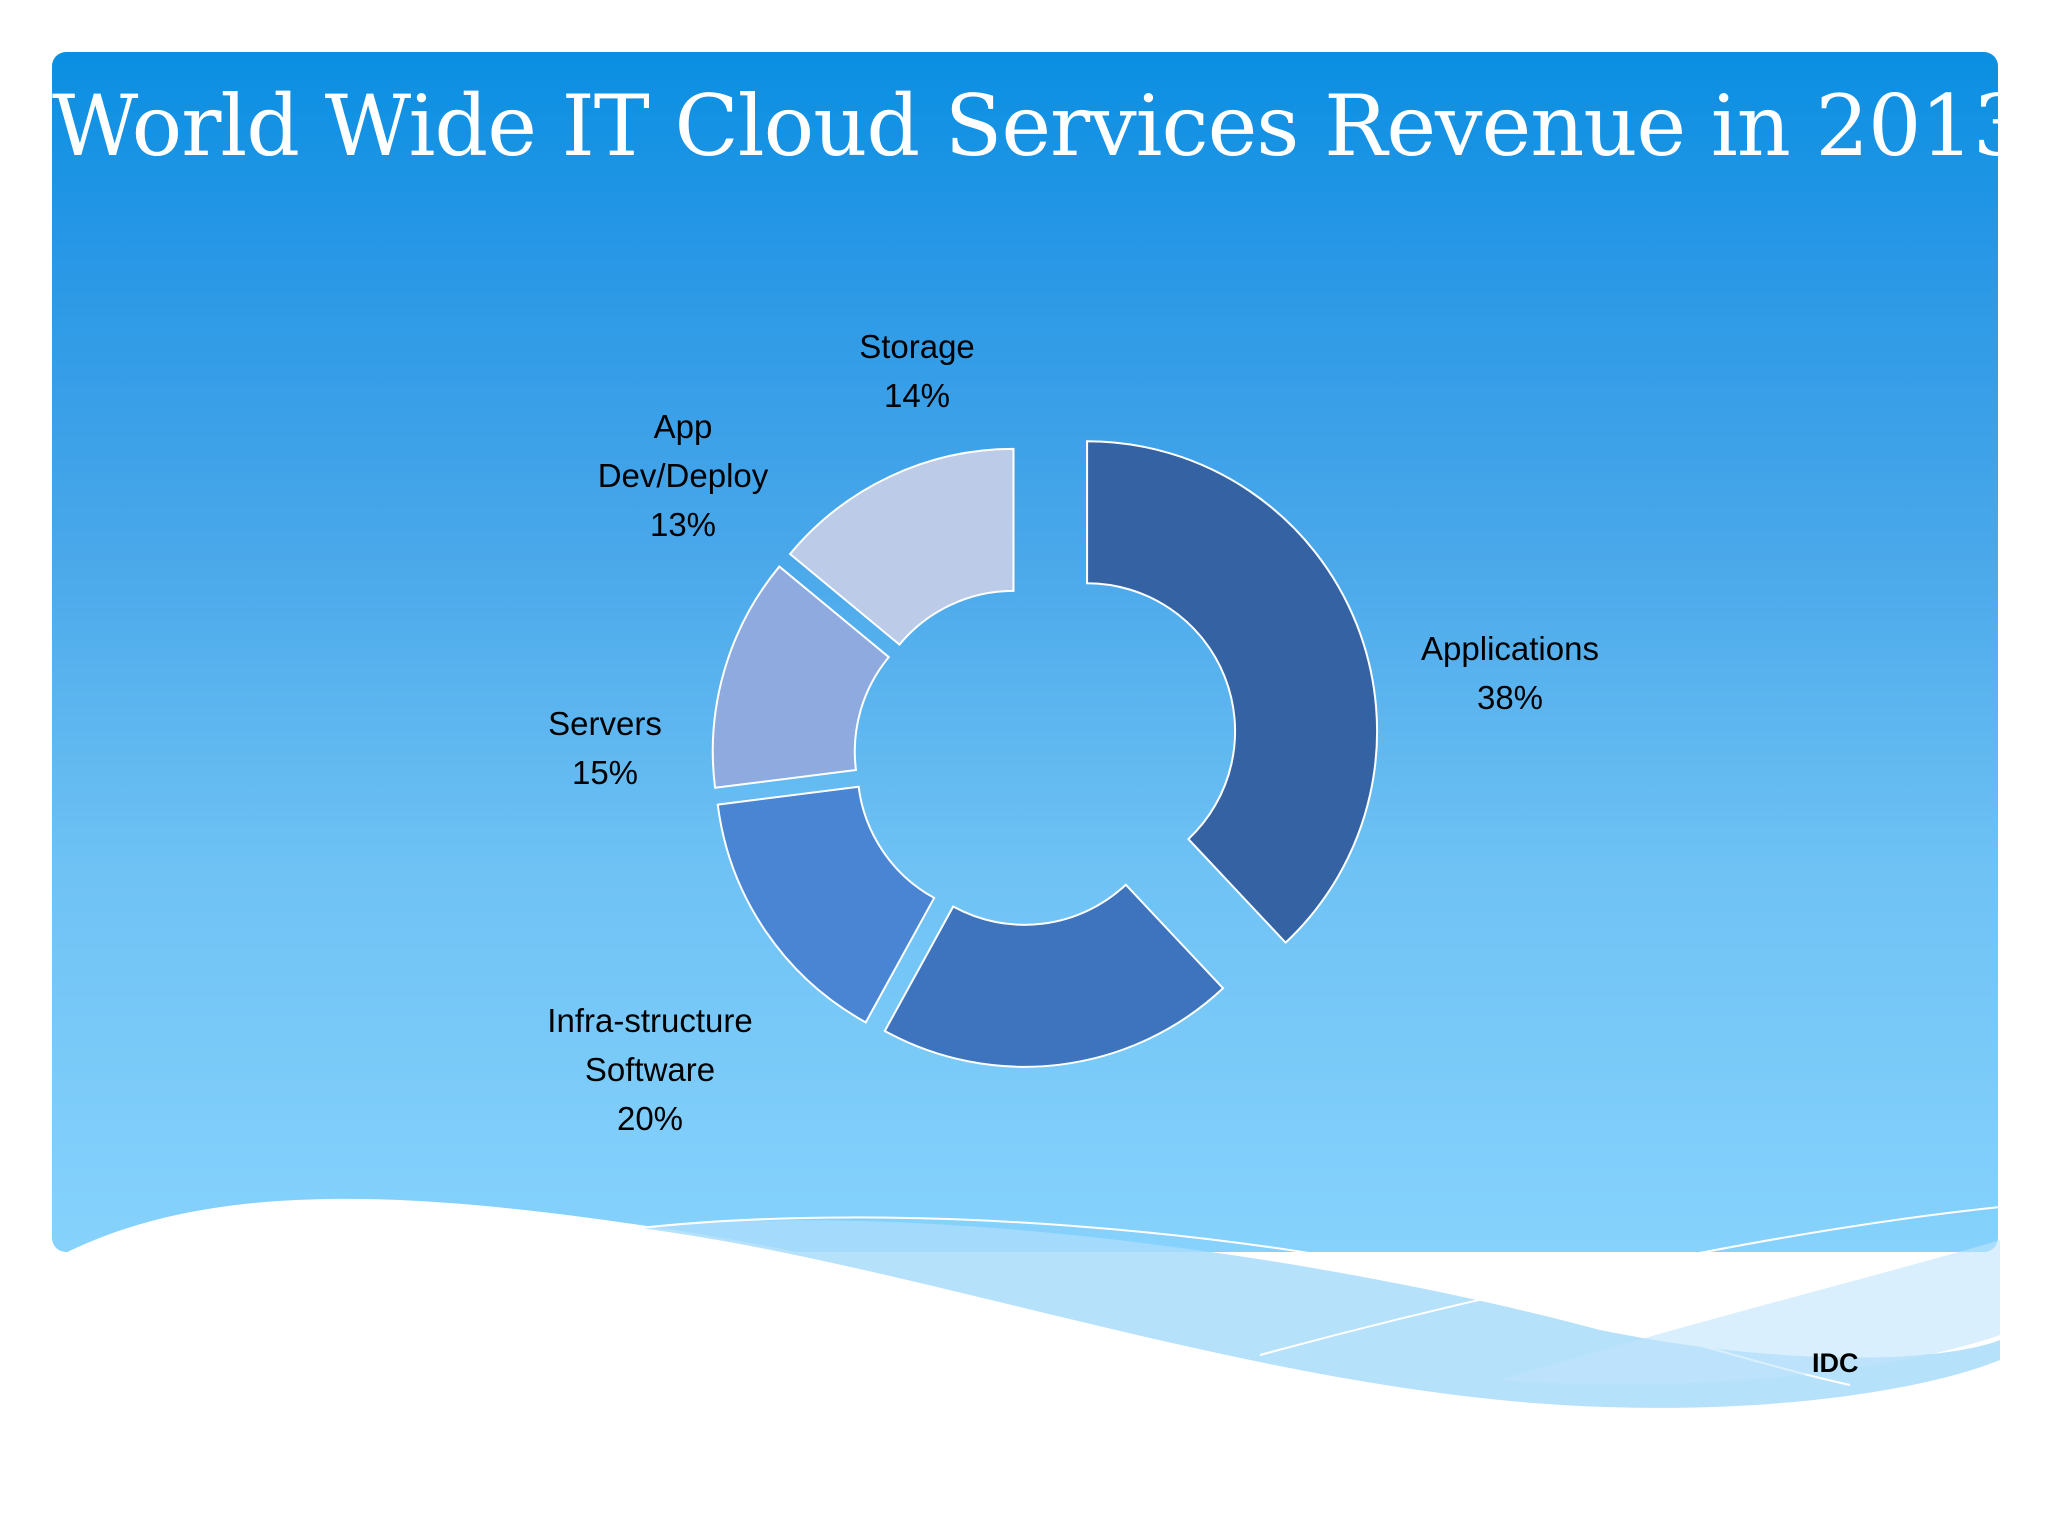 The width and height of the screenshot is (2048, 1536). I want to click on data-label-applications: Applications 38%, so click(1510, 673).